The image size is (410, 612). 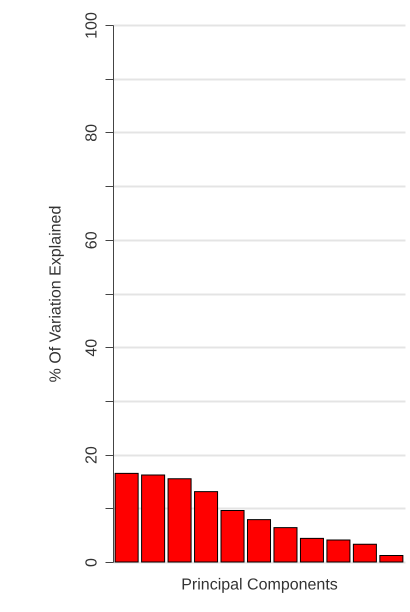 I want to click on y-tick-label: 40, so click(x=92, y=347).